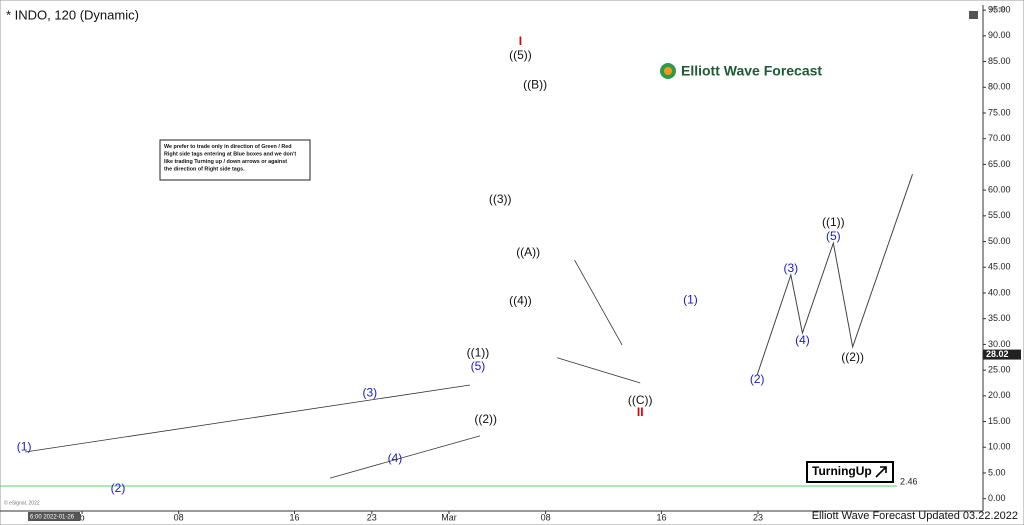 Image resolution: width=1024 pixels, height=525 pixels. I want to click on y-tick-label: 0.00, so click(997, 498).